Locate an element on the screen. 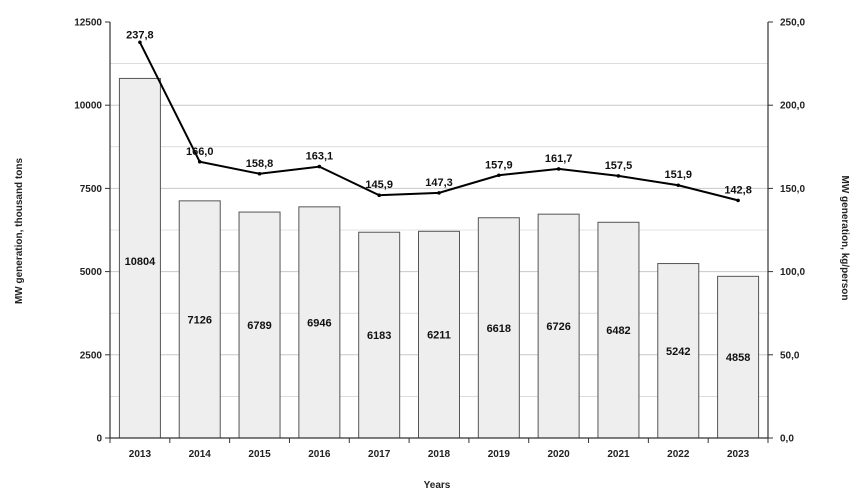 The image size is (850, 492). y-axis-title-right: MW generation, kg/person is located at coordinates (844, 237).